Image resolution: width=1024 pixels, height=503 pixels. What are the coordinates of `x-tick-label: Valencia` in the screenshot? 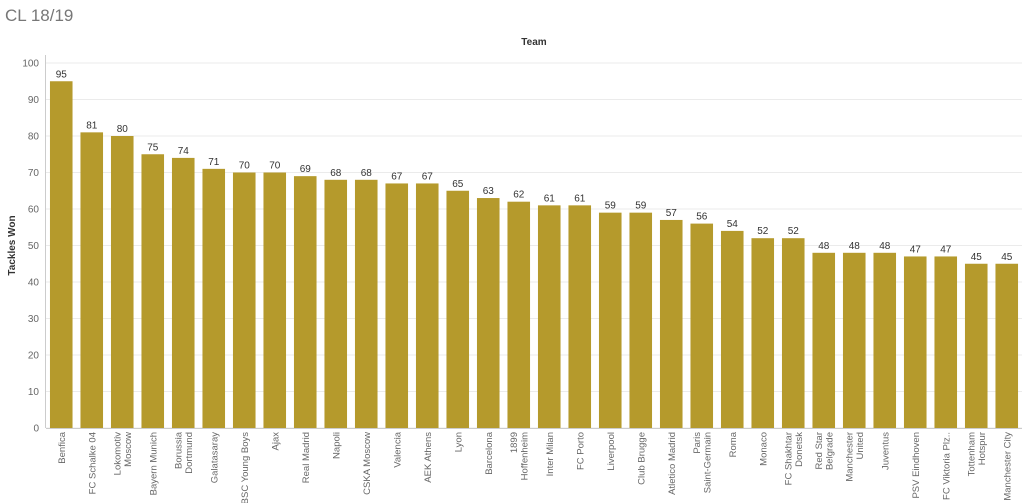 It's located at (397, 449).